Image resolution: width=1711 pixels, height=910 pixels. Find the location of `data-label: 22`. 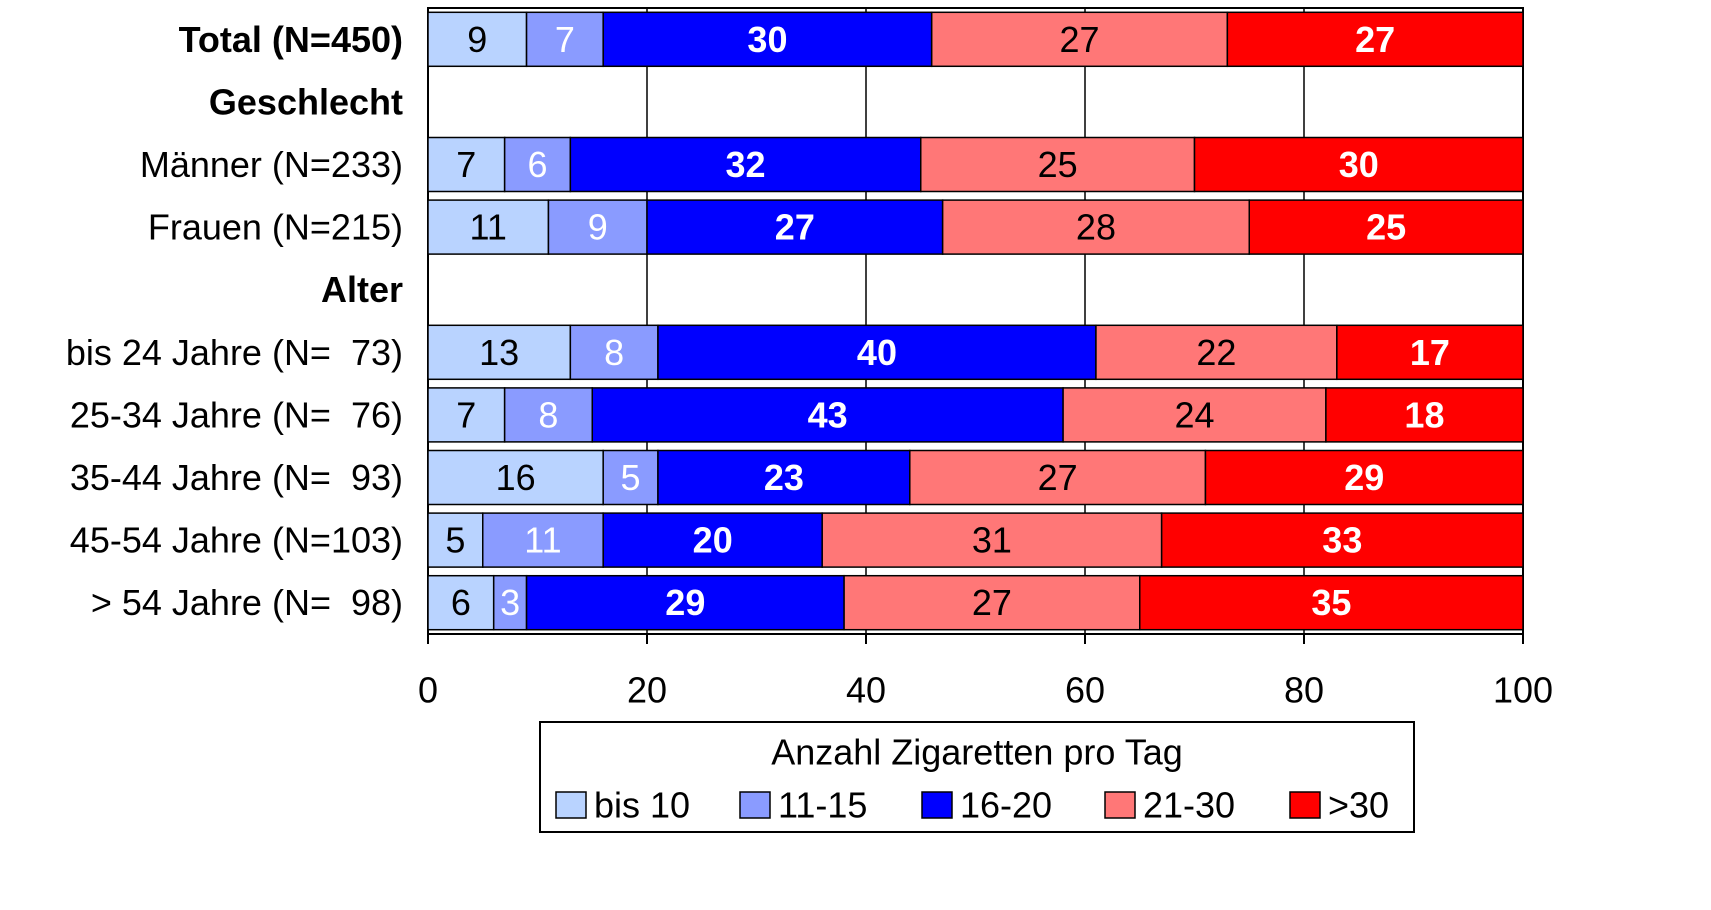

data-label: 22 is located at coordinates (1216, 352).